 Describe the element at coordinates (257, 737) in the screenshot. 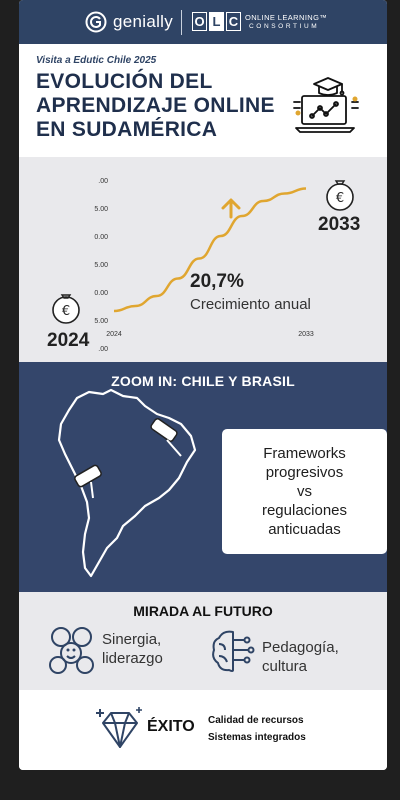

I see `success-item-systems: Sistemas integrados` at that location.